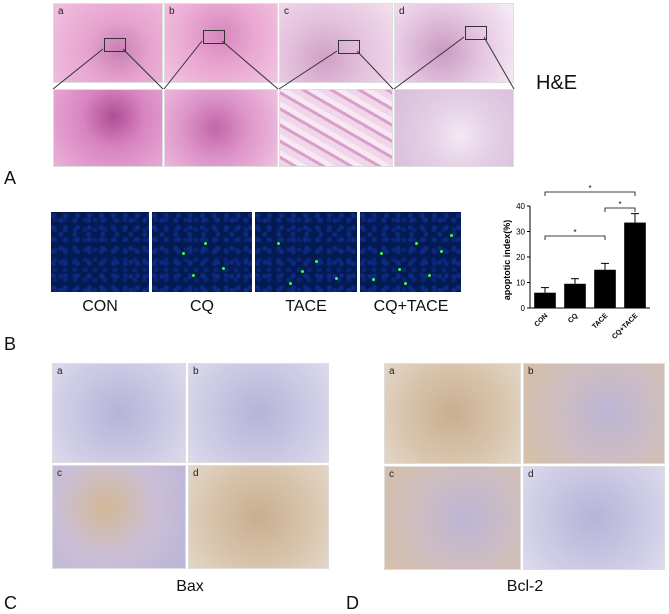  I want to click on he-image-a-low: a, so click(108, 43).